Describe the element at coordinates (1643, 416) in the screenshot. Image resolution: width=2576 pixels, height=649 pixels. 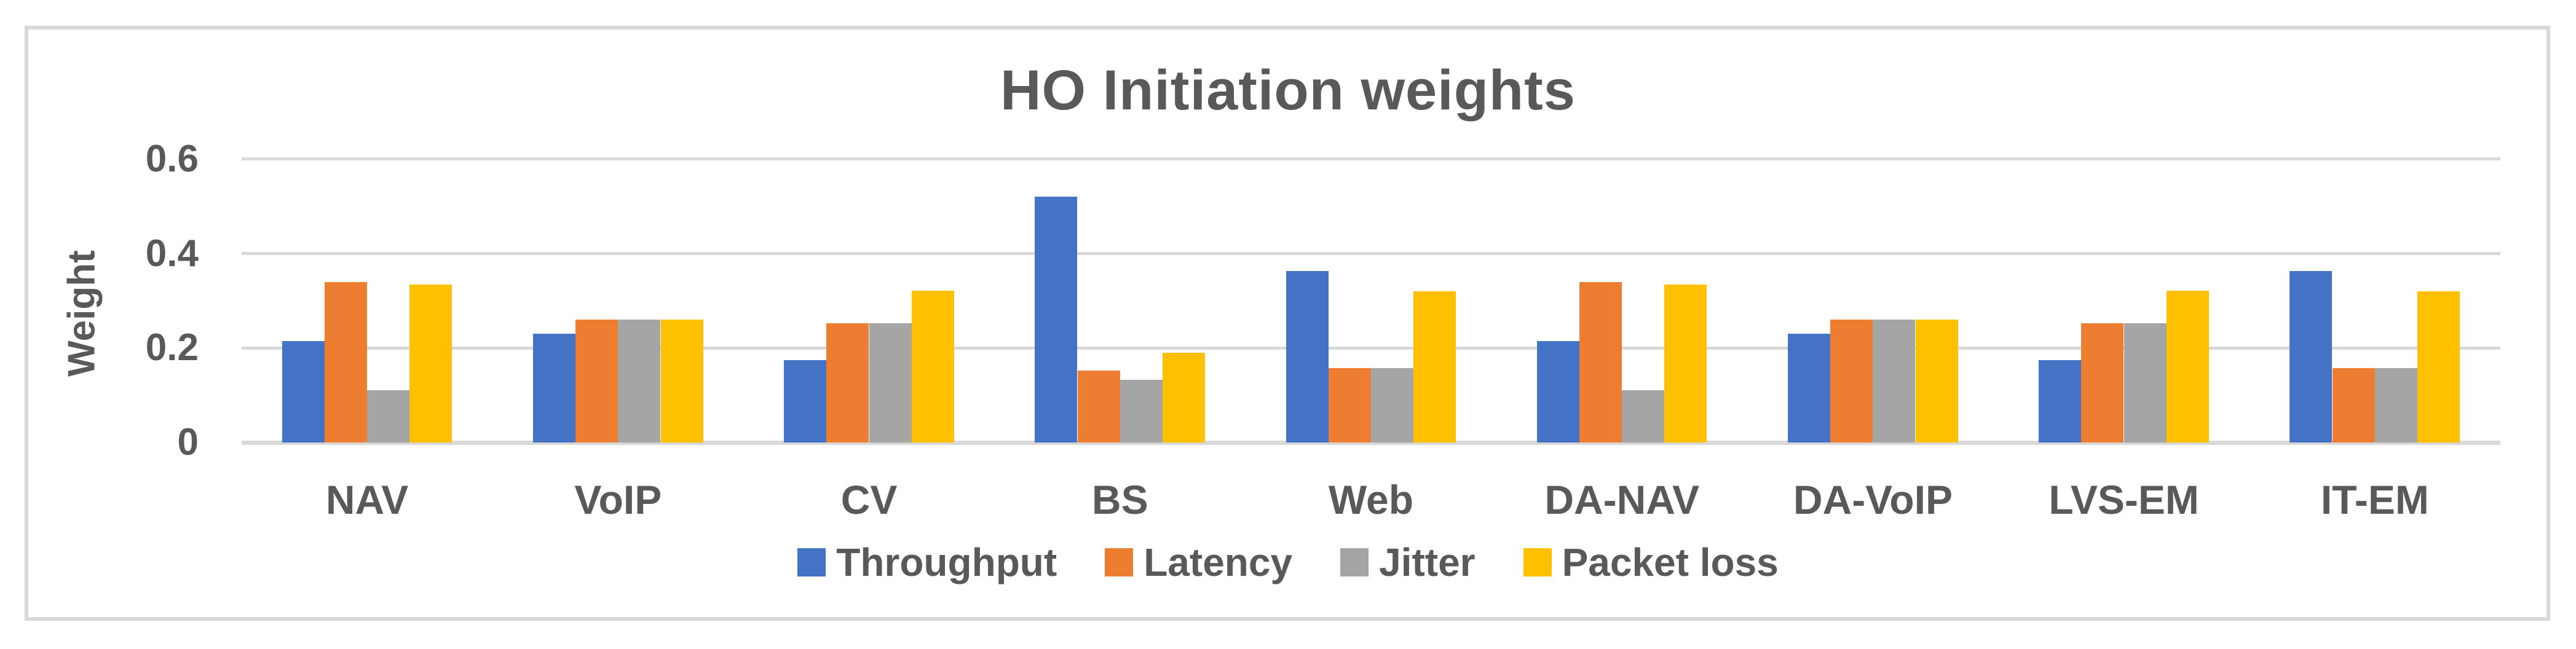
I see `bar-DA-NAV-jitter` at that location.